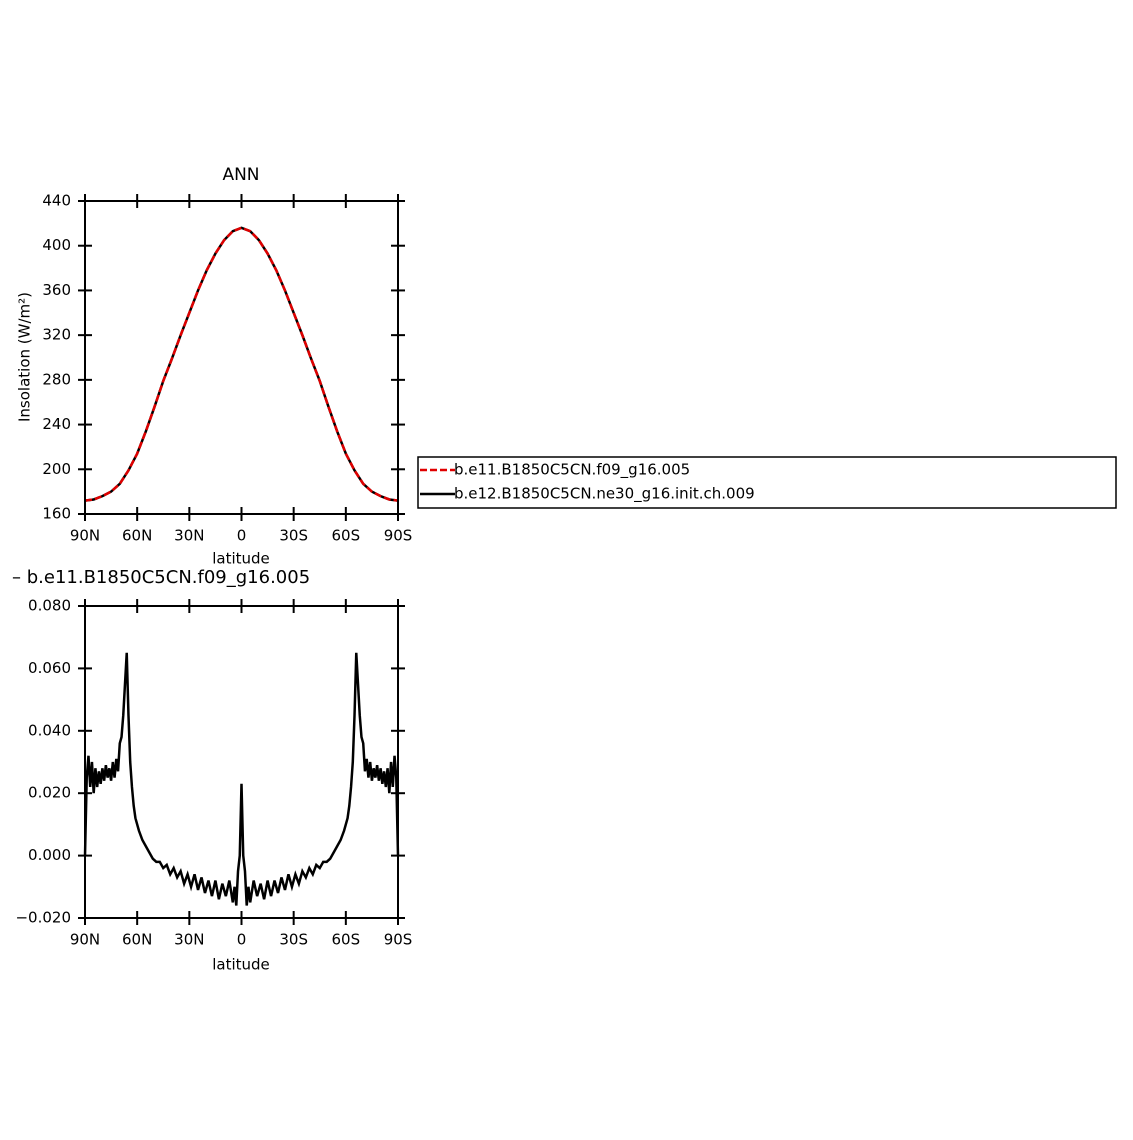 This screenshot has width=1133, height=1140. Describe the element at coordinates (56, 201) in the screenshot. I see `y-tick-label: 440` at that location.